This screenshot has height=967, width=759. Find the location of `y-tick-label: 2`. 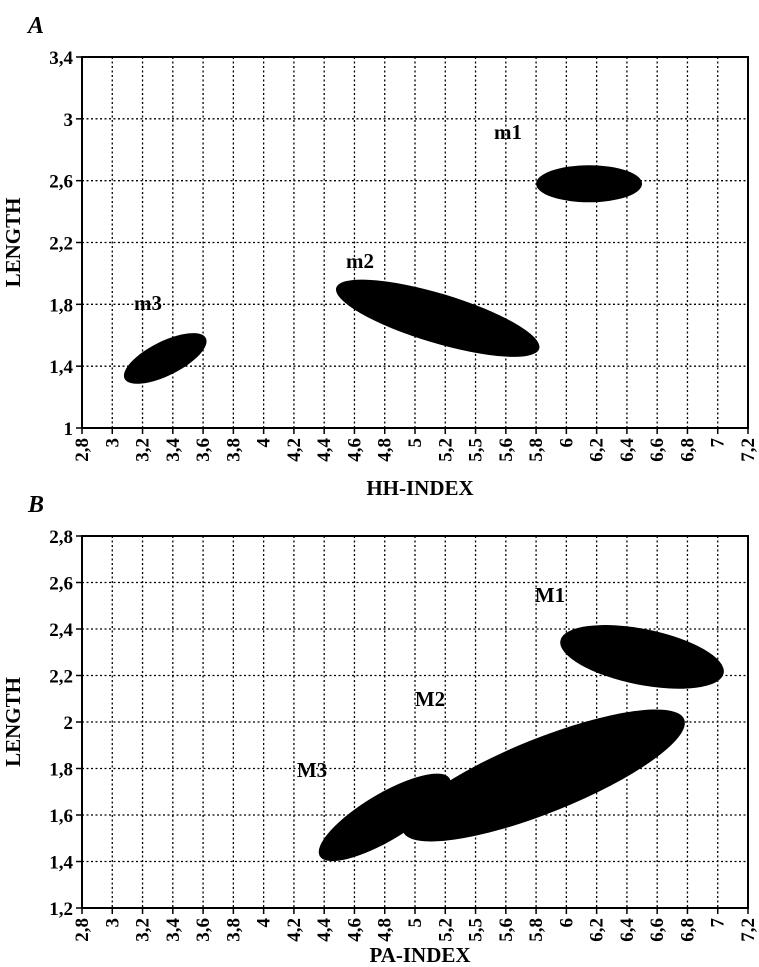

y-tick-label: 2 is located at coordinates (69, 723).